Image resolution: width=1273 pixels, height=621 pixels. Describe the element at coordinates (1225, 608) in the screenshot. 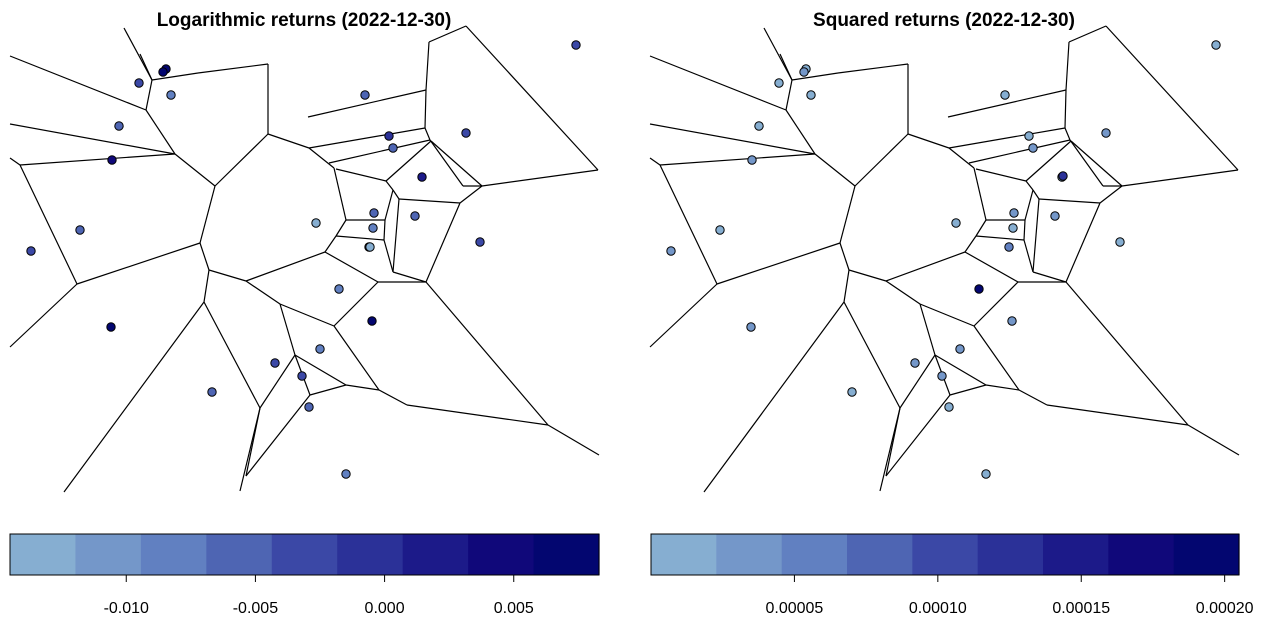

I see `colorbar-tick-label: 0.00020` at that location.